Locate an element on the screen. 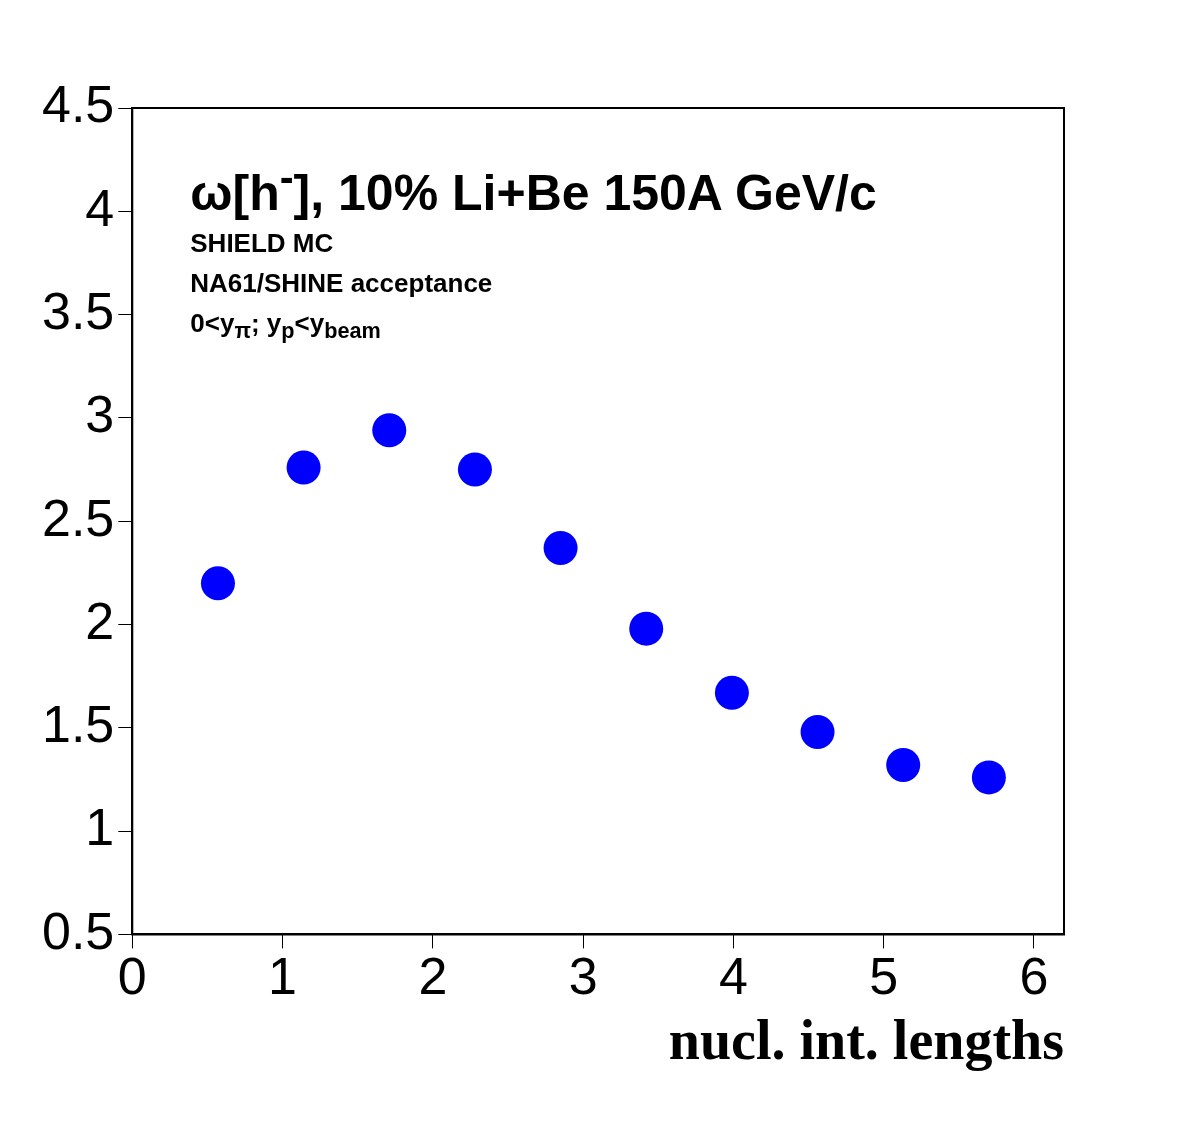 The image size is (1182, 1128). y-tick-label: 2.5 is located at coordinates (78, 517).